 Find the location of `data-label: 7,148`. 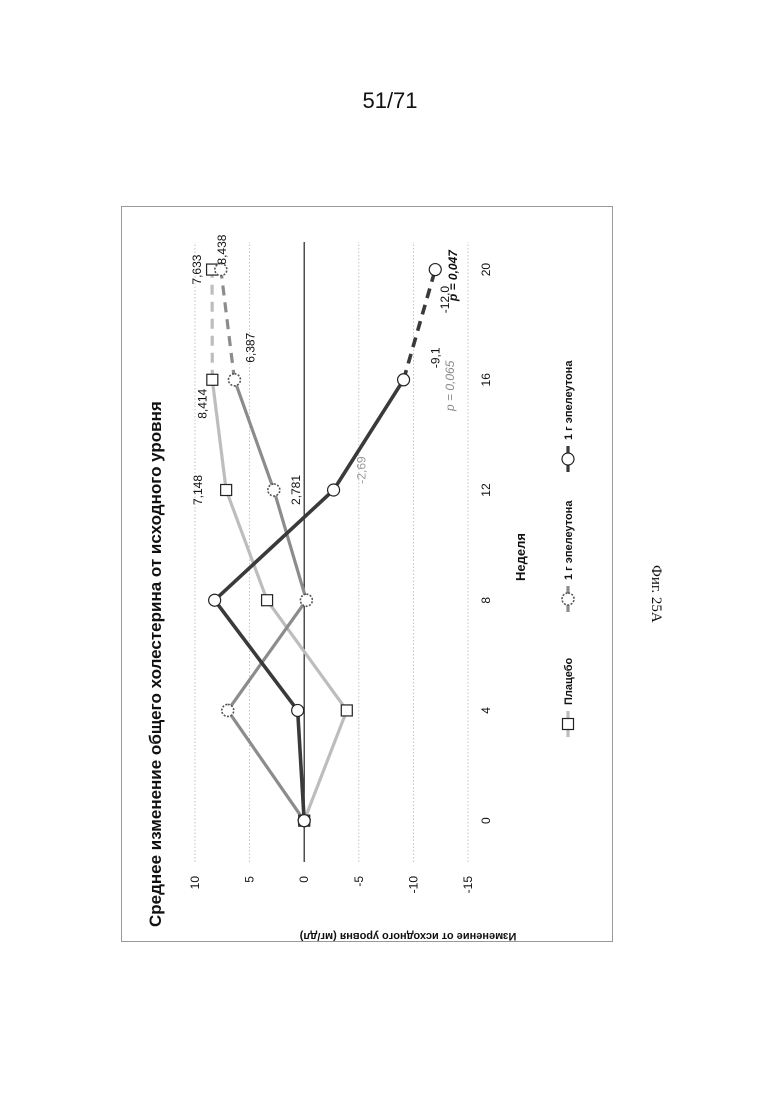

data-label: 7,148 is located at coordinates (198, 490).